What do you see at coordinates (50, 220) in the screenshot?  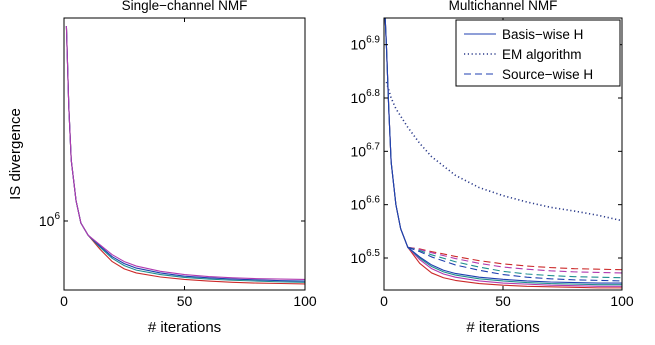 I see `y-tick-label: 106` at bounding box center [50, 220].